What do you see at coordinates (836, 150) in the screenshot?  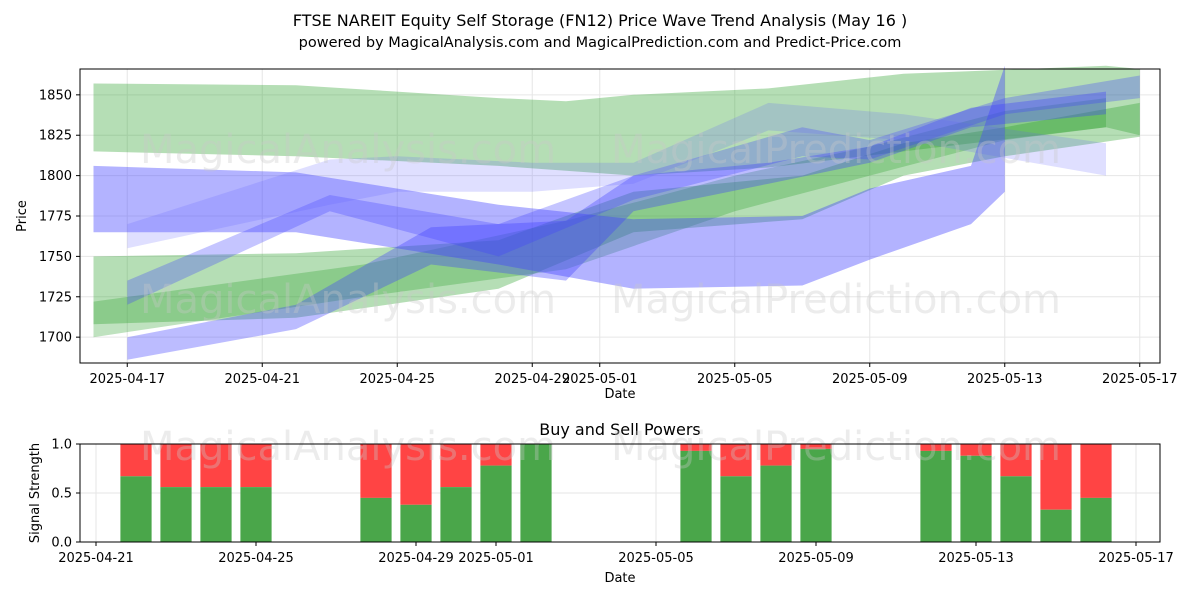 I see `watermark-2: MagicalPrediction.com` at bounding box center [836, 150].